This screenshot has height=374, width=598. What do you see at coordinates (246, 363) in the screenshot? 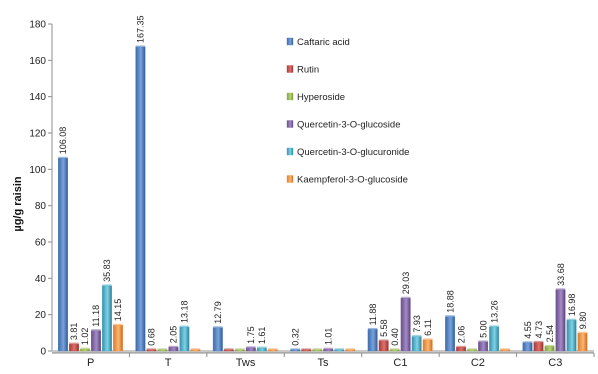
I see `x-tick-label: Tws` at bounding box center [246, 363].